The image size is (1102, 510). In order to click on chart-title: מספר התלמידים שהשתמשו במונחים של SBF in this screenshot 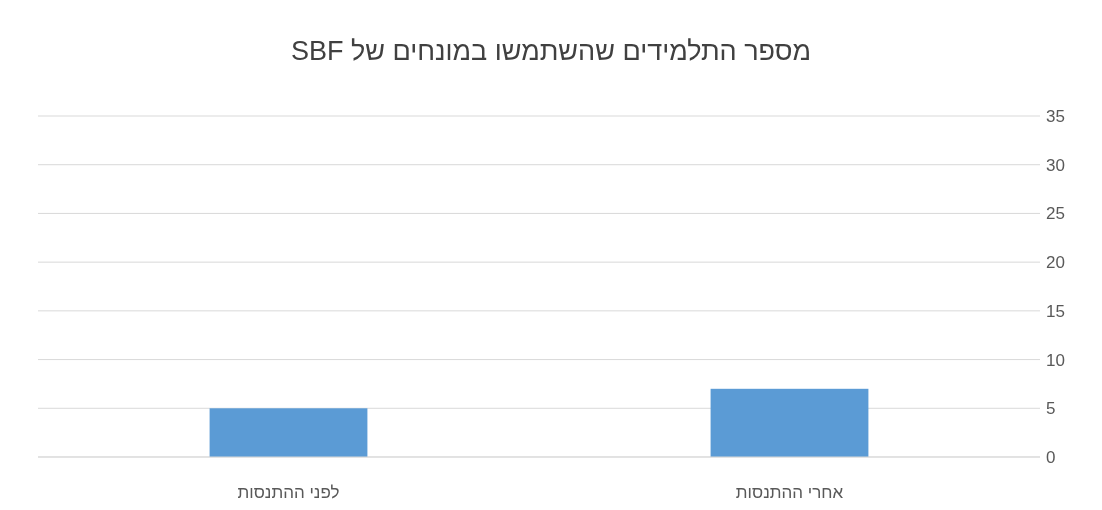, I will do `click(551, 51)`.